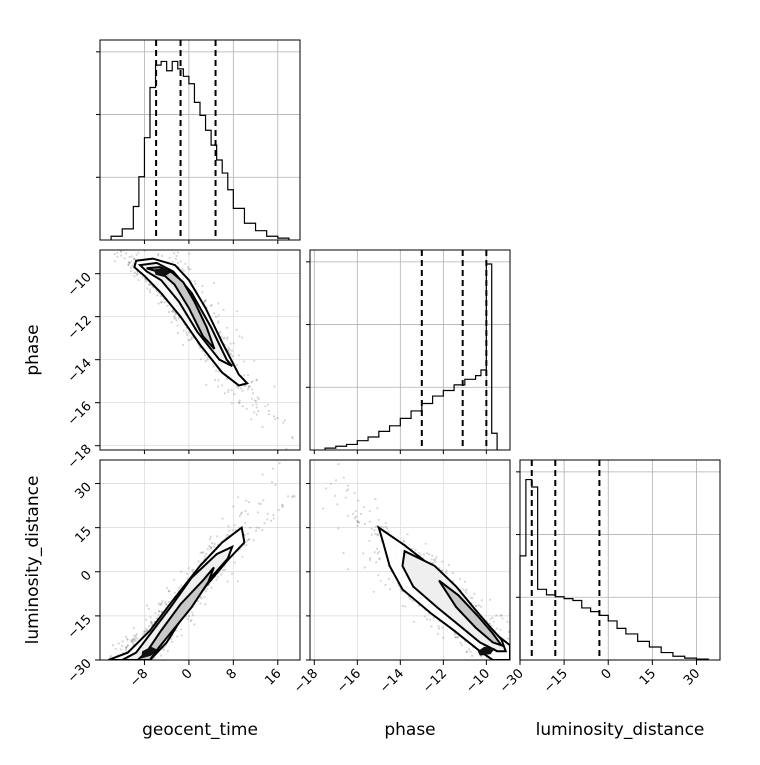 This screenshot has height=765, width=760. Describe the element at coordinates (409, 730) in the screenshot. I see `x-axis-label: phase` at that location.